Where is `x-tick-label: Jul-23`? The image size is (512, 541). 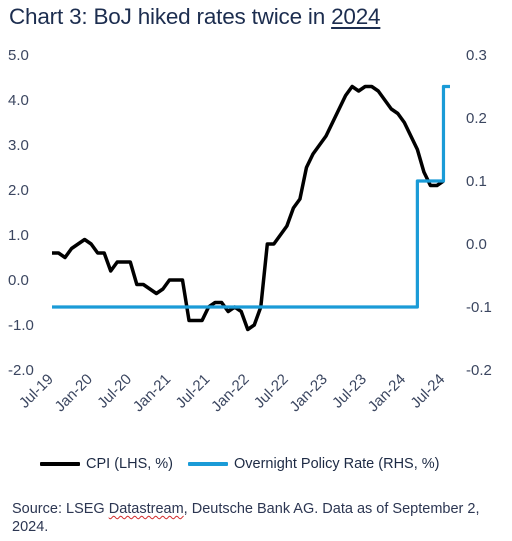 x-tick-label: Jul-23 is located at coordinates (349, 391).